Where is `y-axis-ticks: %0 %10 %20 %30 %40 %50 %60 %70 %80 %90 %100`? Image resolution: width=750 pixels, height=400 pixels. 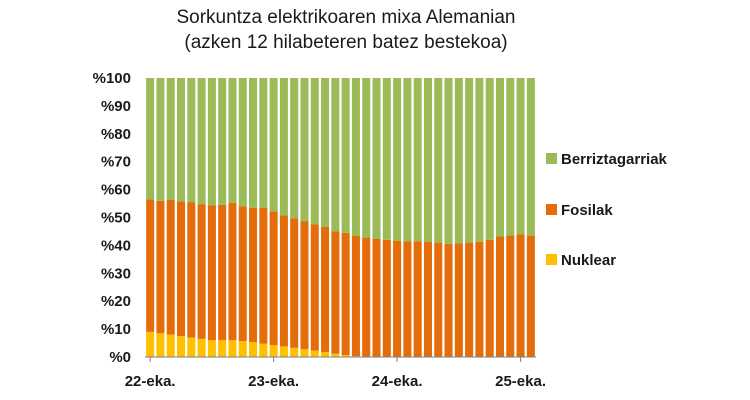
y-axis-ticks: %0 %10 %20 %30 %40 %50 %60 %70 %80 %90 %100 is located at coordinates (112, 218).